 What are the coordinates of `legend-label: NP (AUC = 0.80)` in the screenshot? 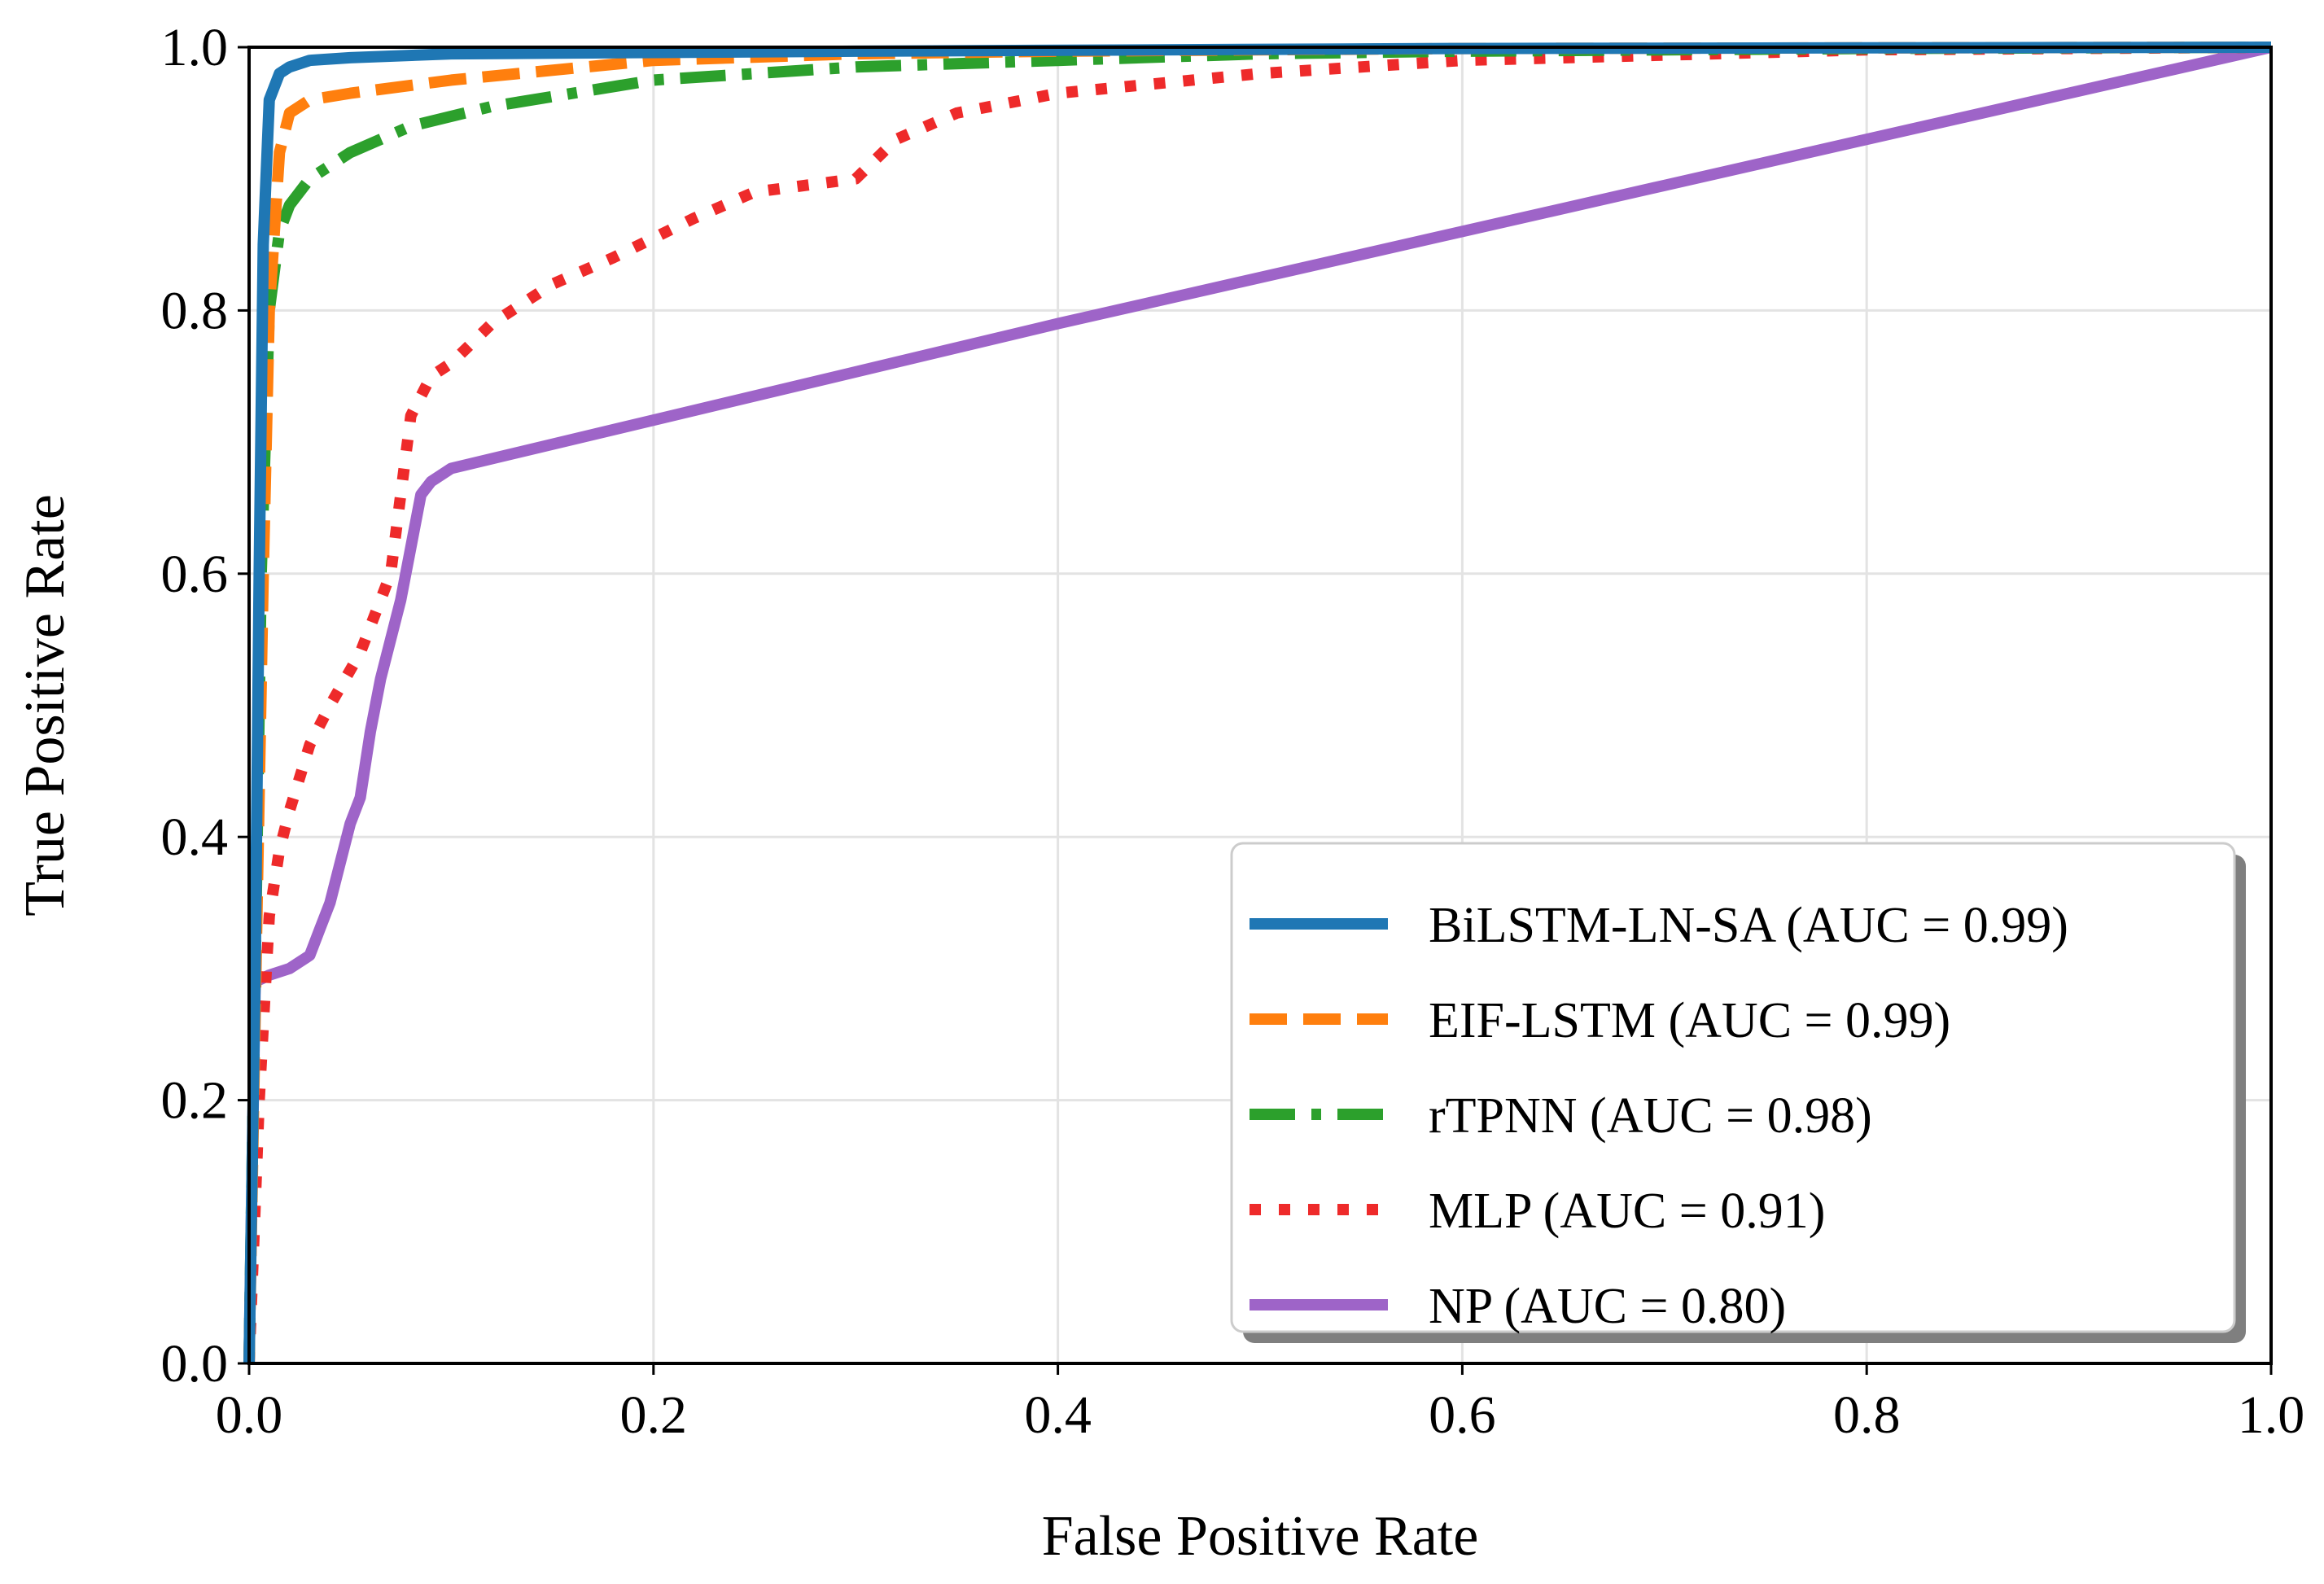 It's located at (1607, 1306).